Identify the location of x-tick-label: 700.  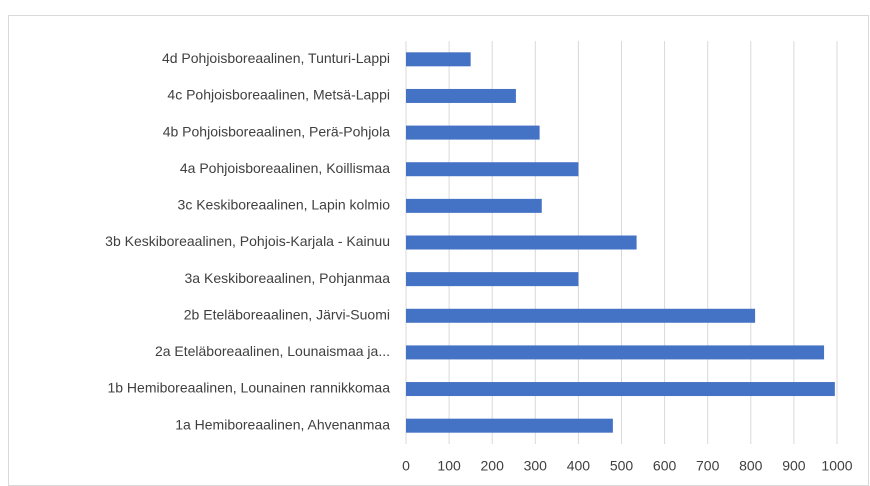
(708, 466).